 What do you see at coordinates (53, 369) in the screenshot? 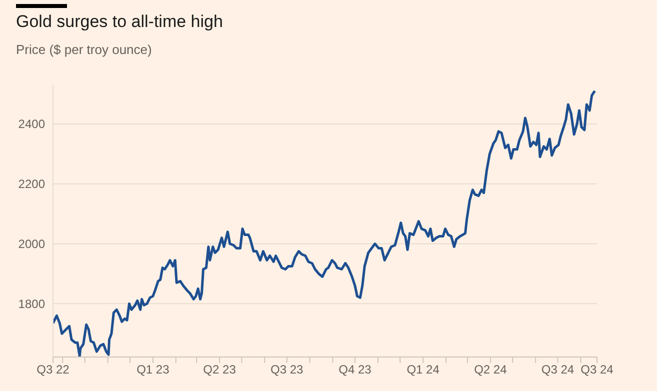
I see `x-tick-label: Q3 22` at bounding box center [53, 369].